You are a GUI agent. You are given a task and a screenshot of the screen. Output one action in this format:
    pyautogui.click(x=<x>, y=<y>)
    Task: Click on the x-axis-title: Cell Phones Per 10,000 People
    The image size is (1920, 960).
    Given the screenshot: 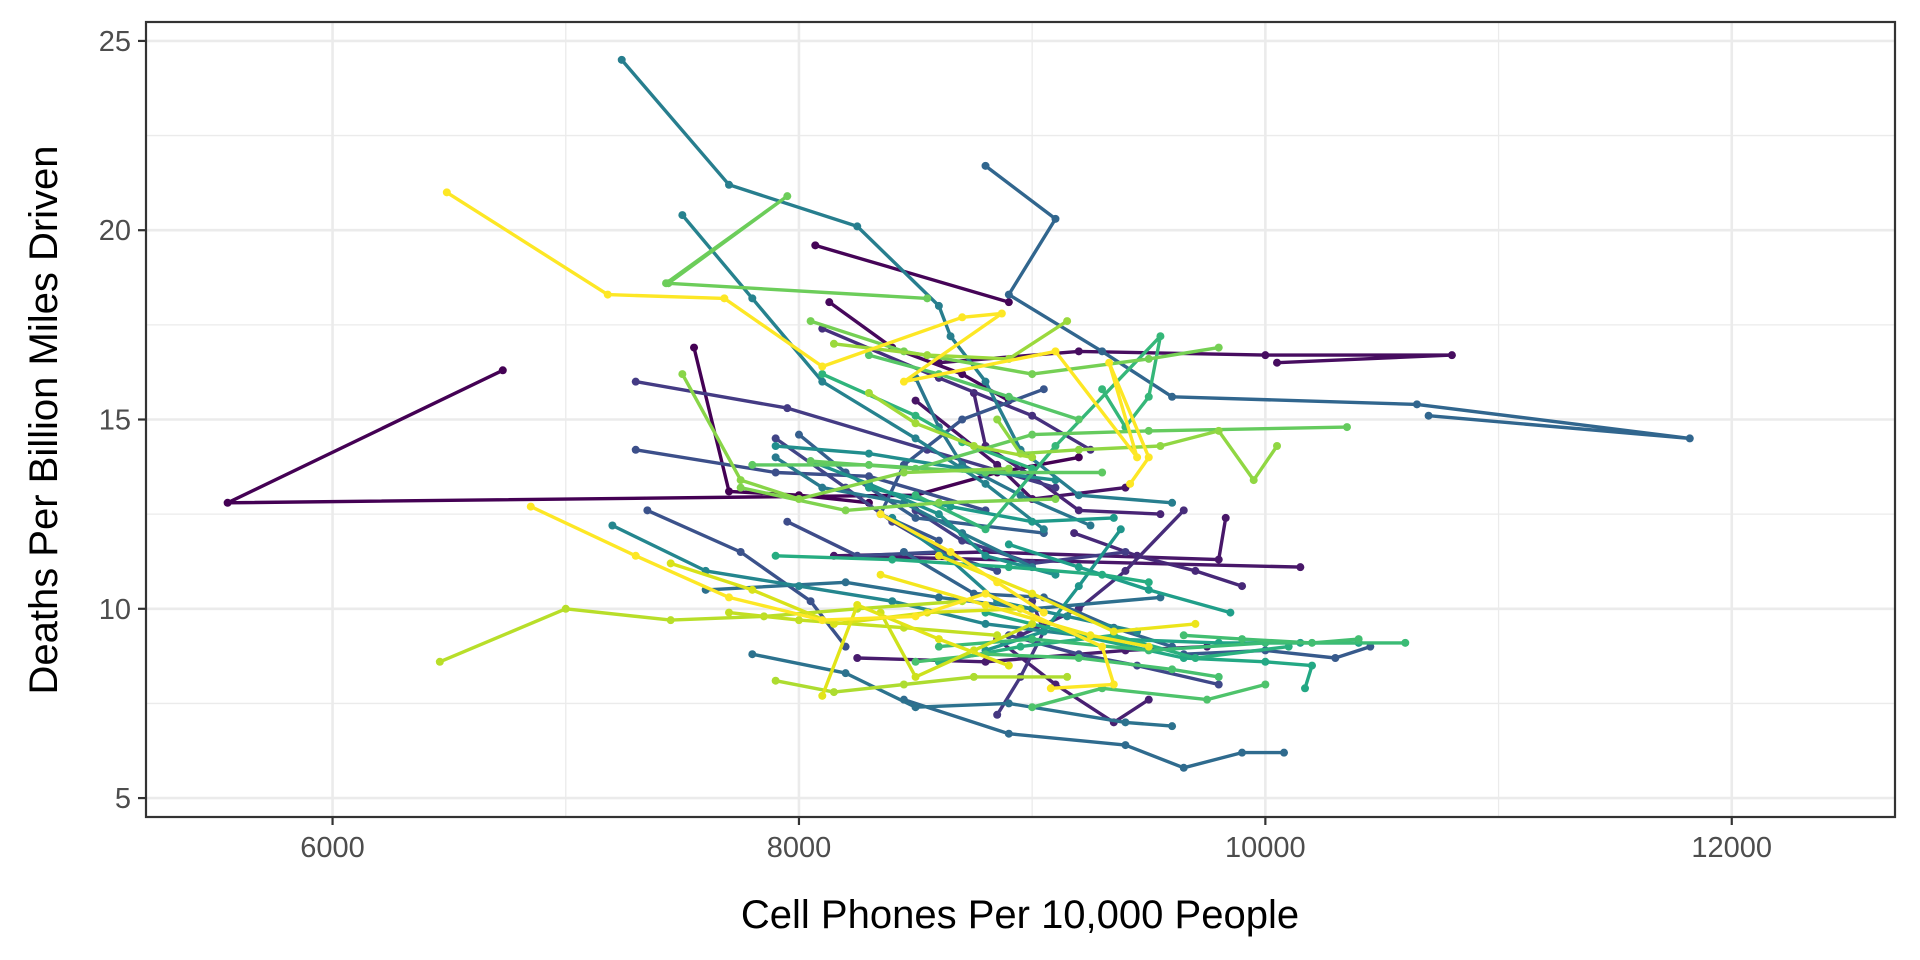 What is the action you would take?
    pyautogui.click(x=1020, y=915)
    